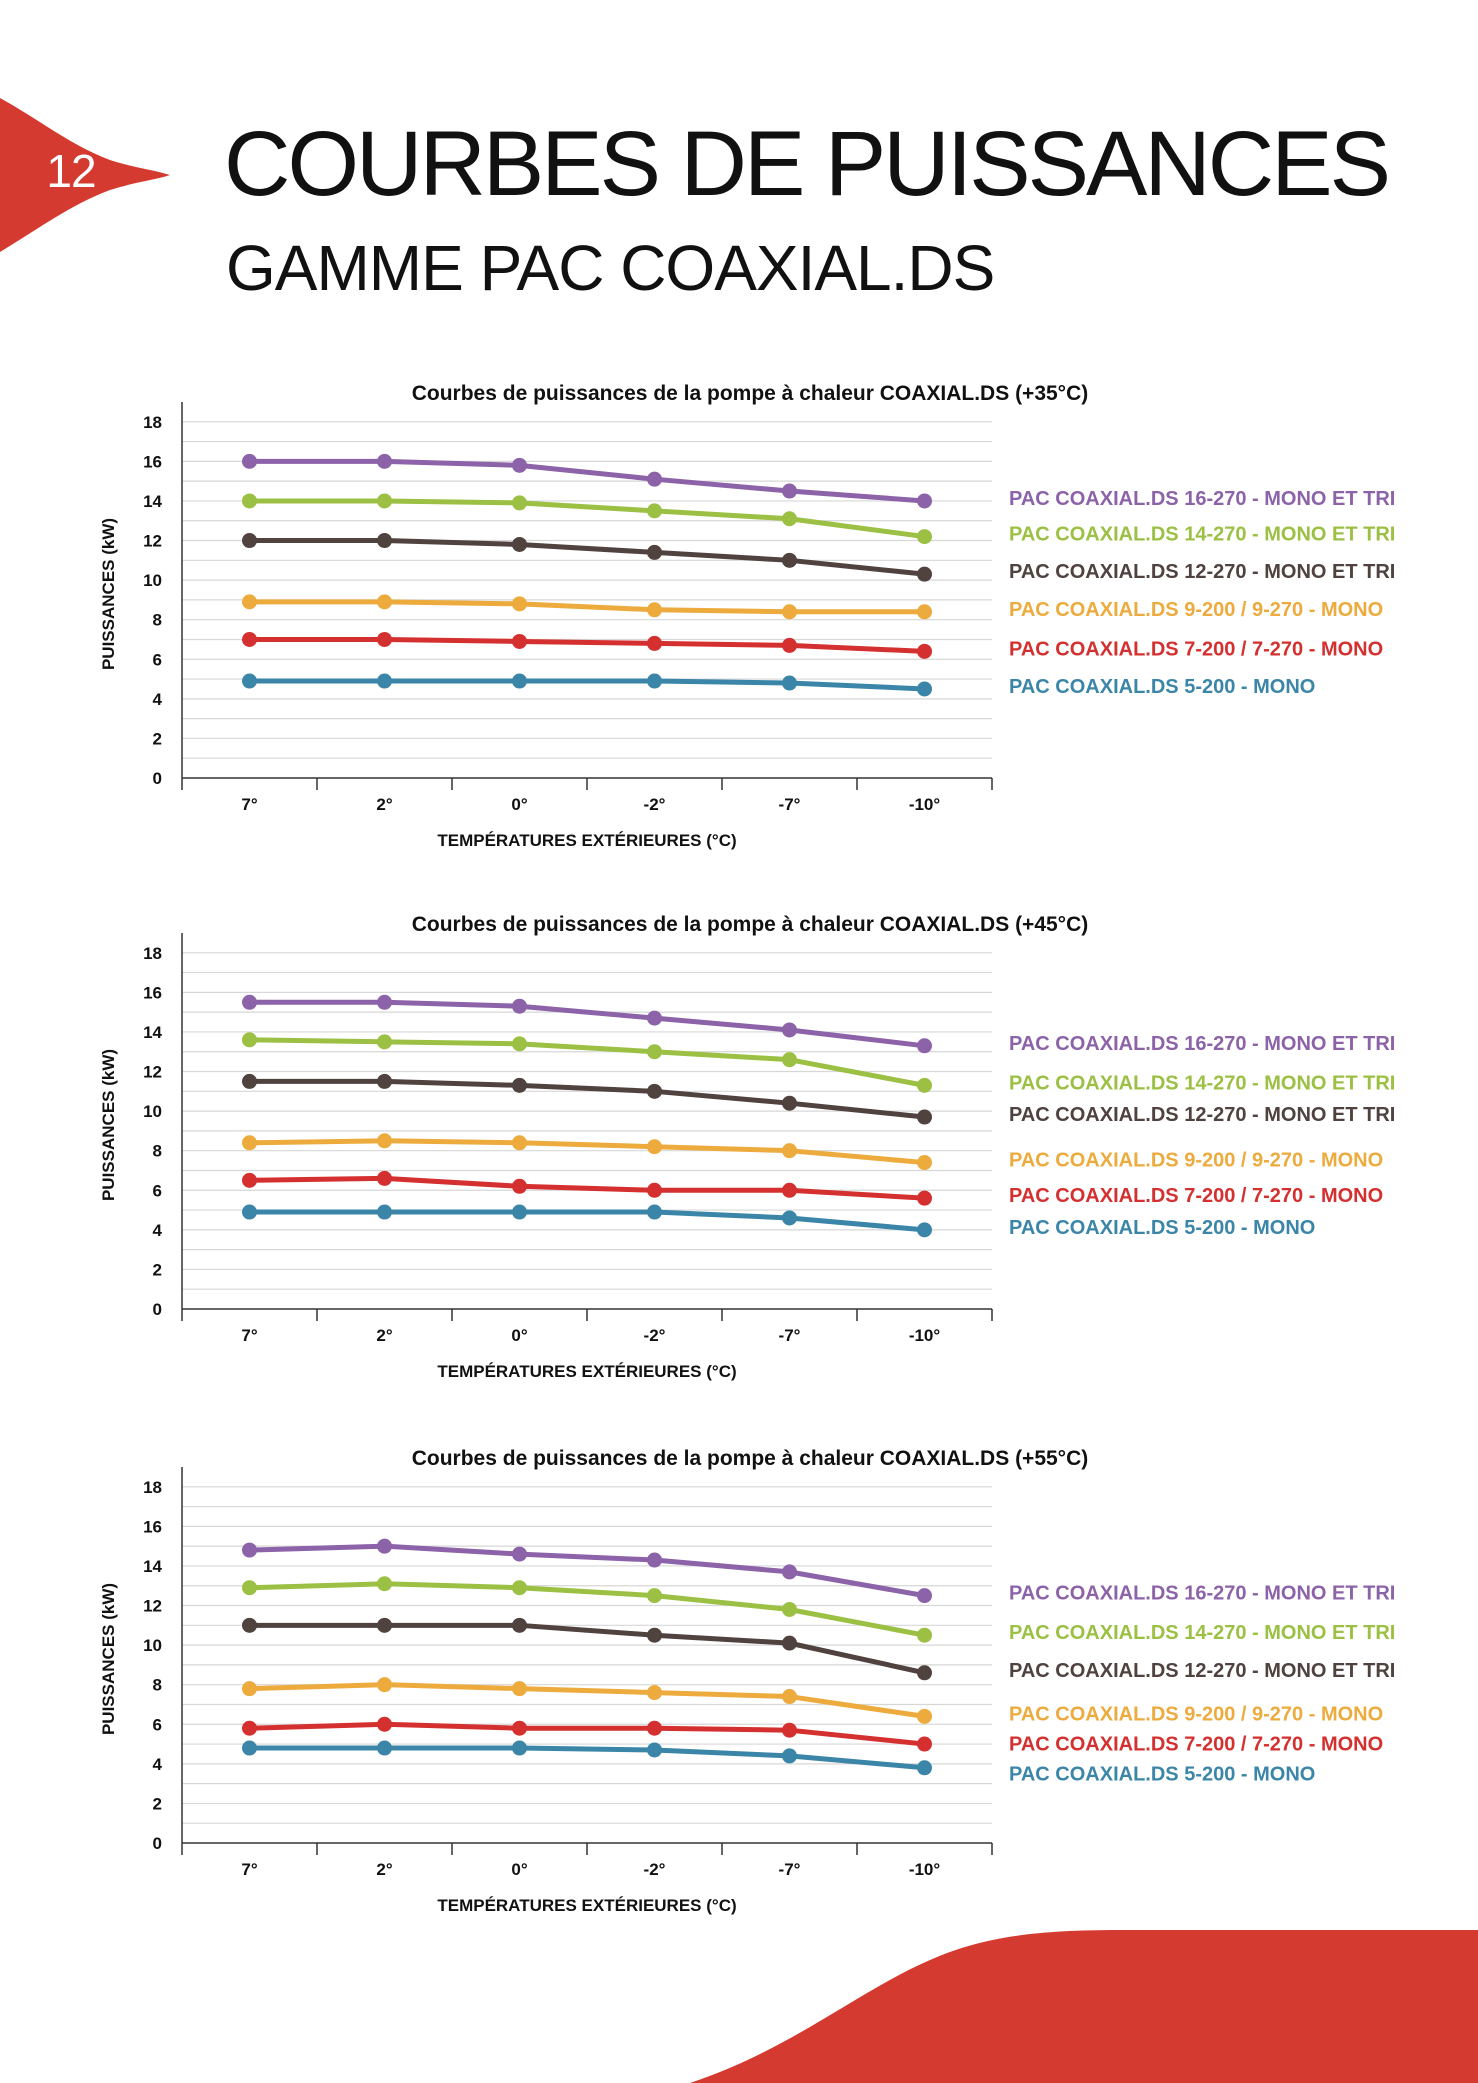  I want to click on x-tick-label: 7°, so click(249, 804).